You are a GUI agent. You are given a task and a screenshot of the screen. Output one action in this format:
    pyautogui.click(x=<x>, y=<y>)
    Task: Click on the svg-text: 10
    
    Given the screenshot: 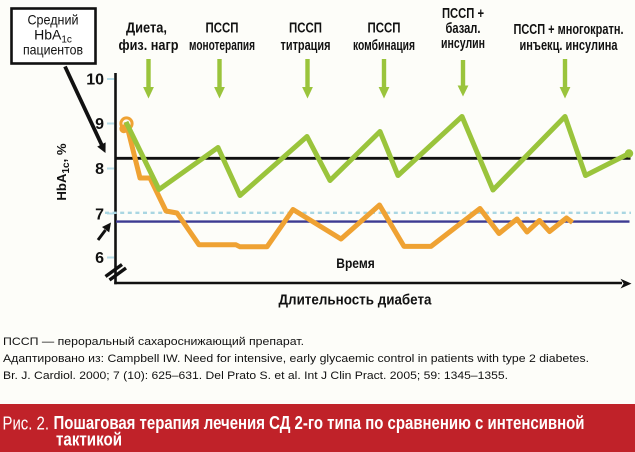 What is the action you would take?
    pyautogui.click(x=95, y=80)
    